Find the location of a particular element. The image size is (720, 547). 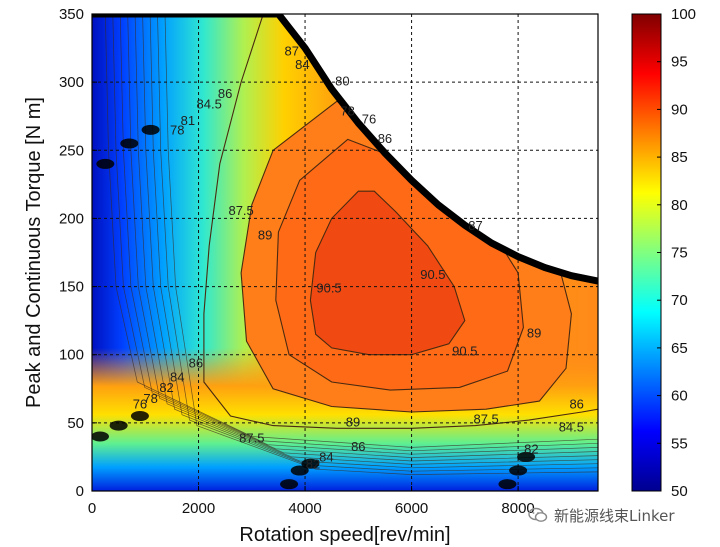

colorbar-tick-label-5: 75 is located at coordinates (679, 253).